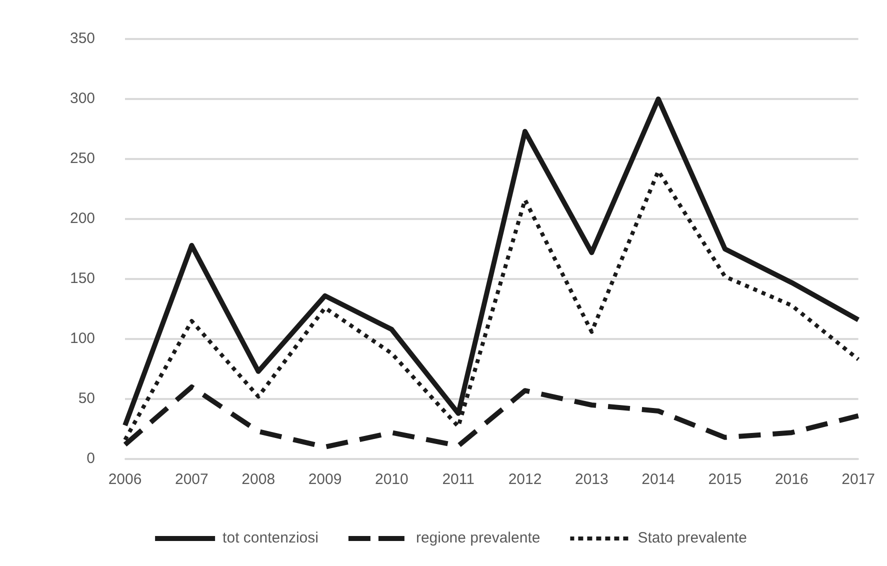 This screenshot has height=566, width=887. What do you see at coordinates (591, 479) in the screenshot?
I see `x-tick-label: 2013` at bounding box center [591, 479].